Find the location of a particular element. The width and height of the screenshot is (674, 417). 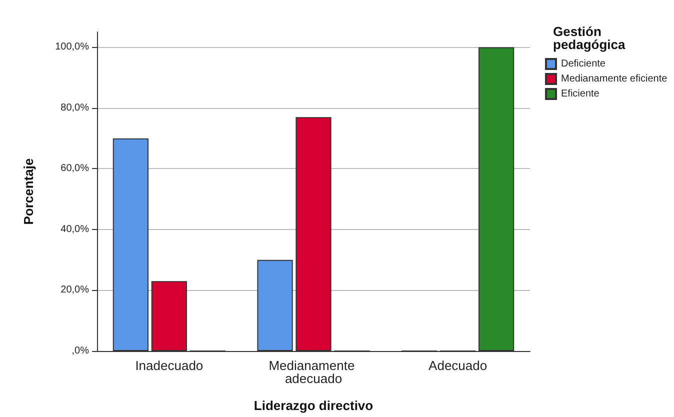

legend-label: Eficiente is located at coordinates (580, 94).